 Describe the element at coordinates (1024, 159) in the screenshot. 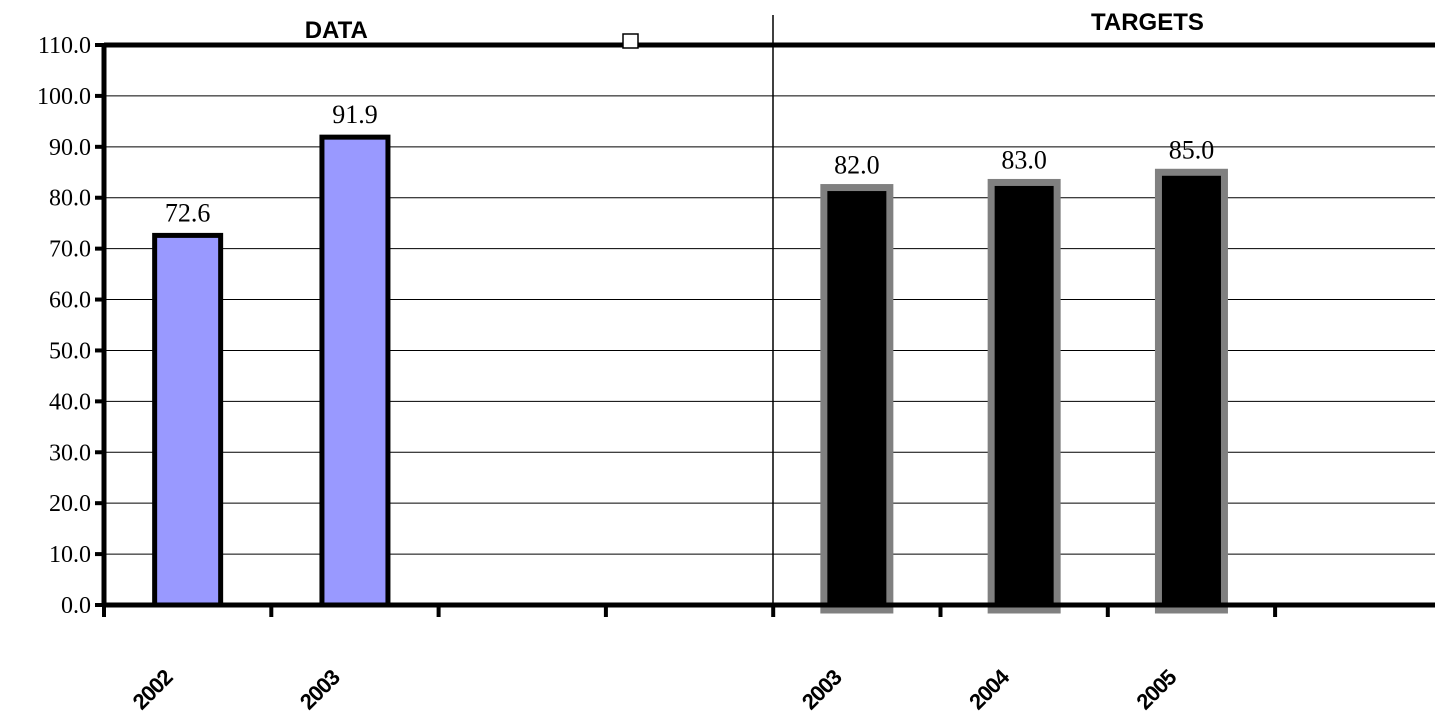

I see `data-label: 83.0` at that location.